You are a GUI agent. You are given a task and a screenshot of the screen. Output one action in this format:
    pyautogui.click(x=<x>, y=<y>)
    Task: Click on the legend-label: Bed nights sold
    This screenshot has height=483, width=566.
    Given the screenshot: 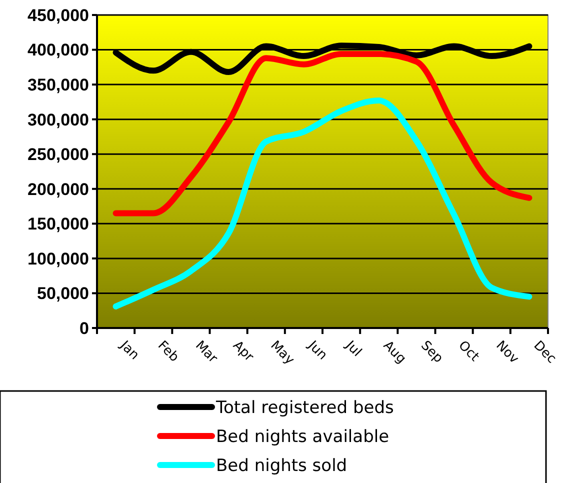 What is the action you would take?
    pyautogui.click(x=282, y=466)
    